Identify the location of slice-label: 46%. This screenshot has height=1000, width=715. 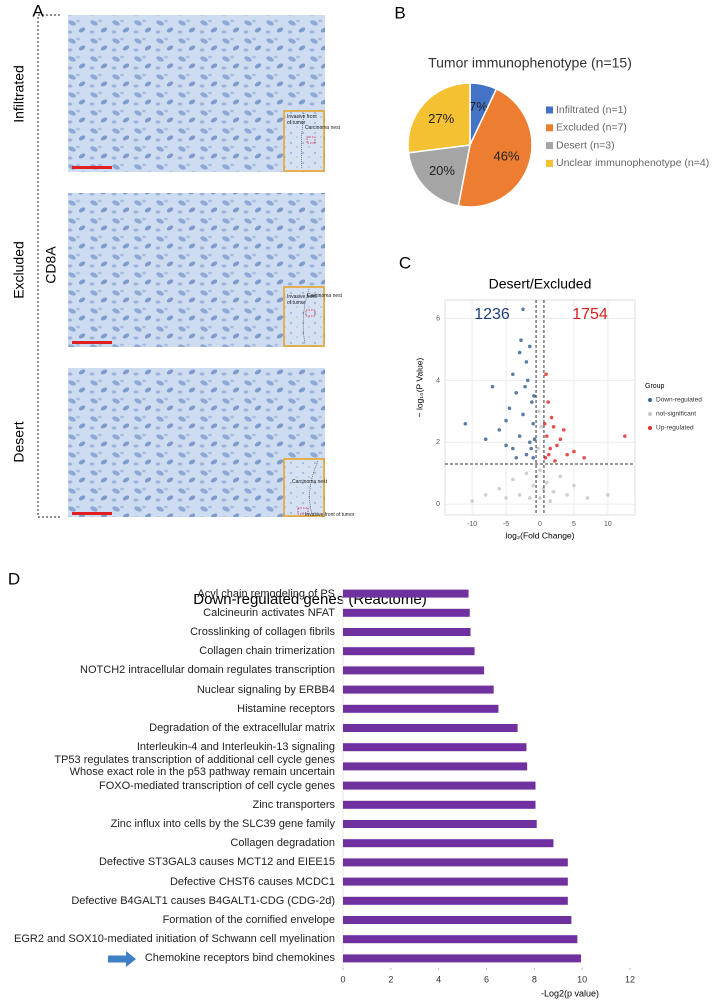
(507, 155).